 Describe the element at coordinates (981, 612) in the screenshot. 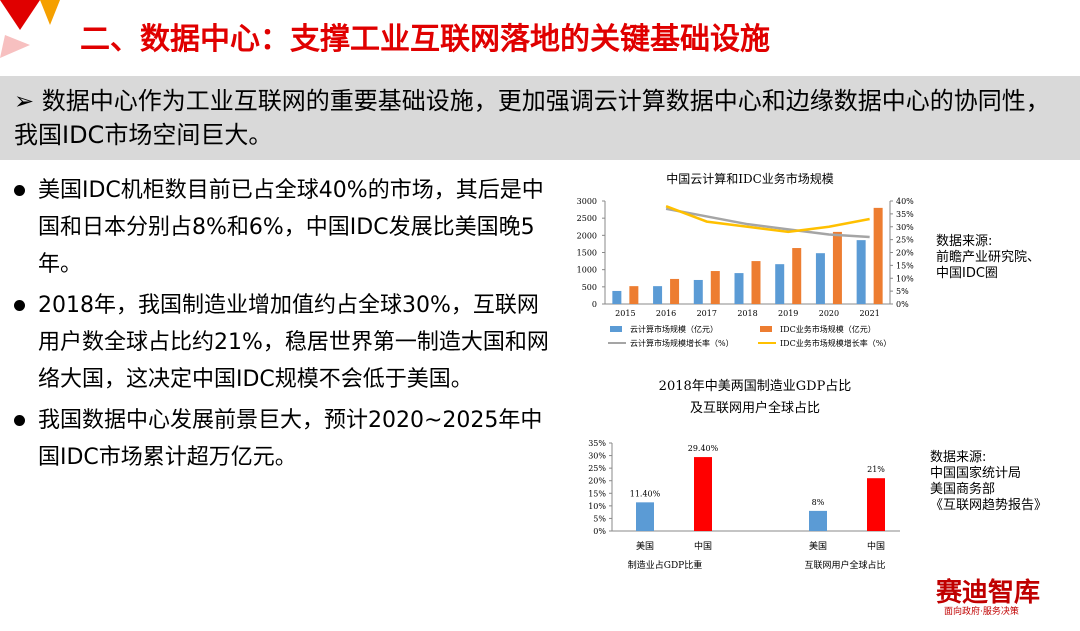

I see `watermark-slogan: 面向政府·服务决策` at that location.